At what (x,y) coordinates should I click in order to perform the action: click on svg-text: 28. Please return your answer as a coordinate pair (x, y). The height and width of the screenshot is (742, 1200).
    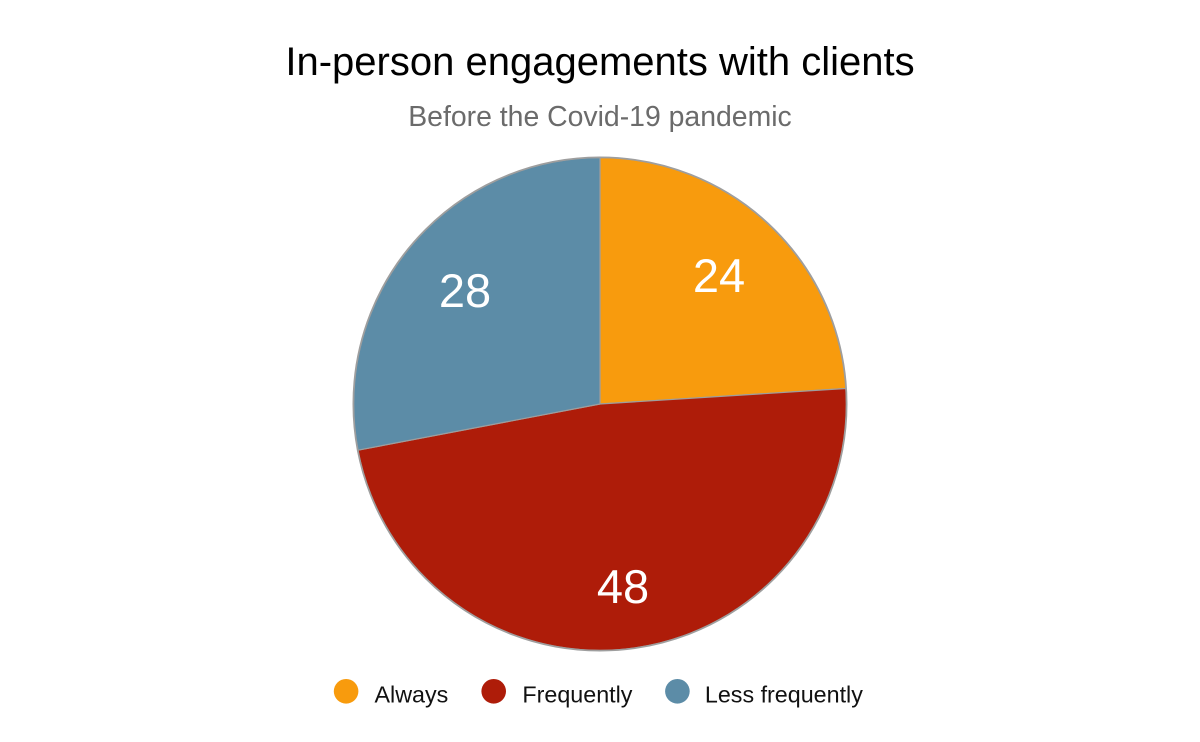
    Looking at the image, I should click on (465, 290).